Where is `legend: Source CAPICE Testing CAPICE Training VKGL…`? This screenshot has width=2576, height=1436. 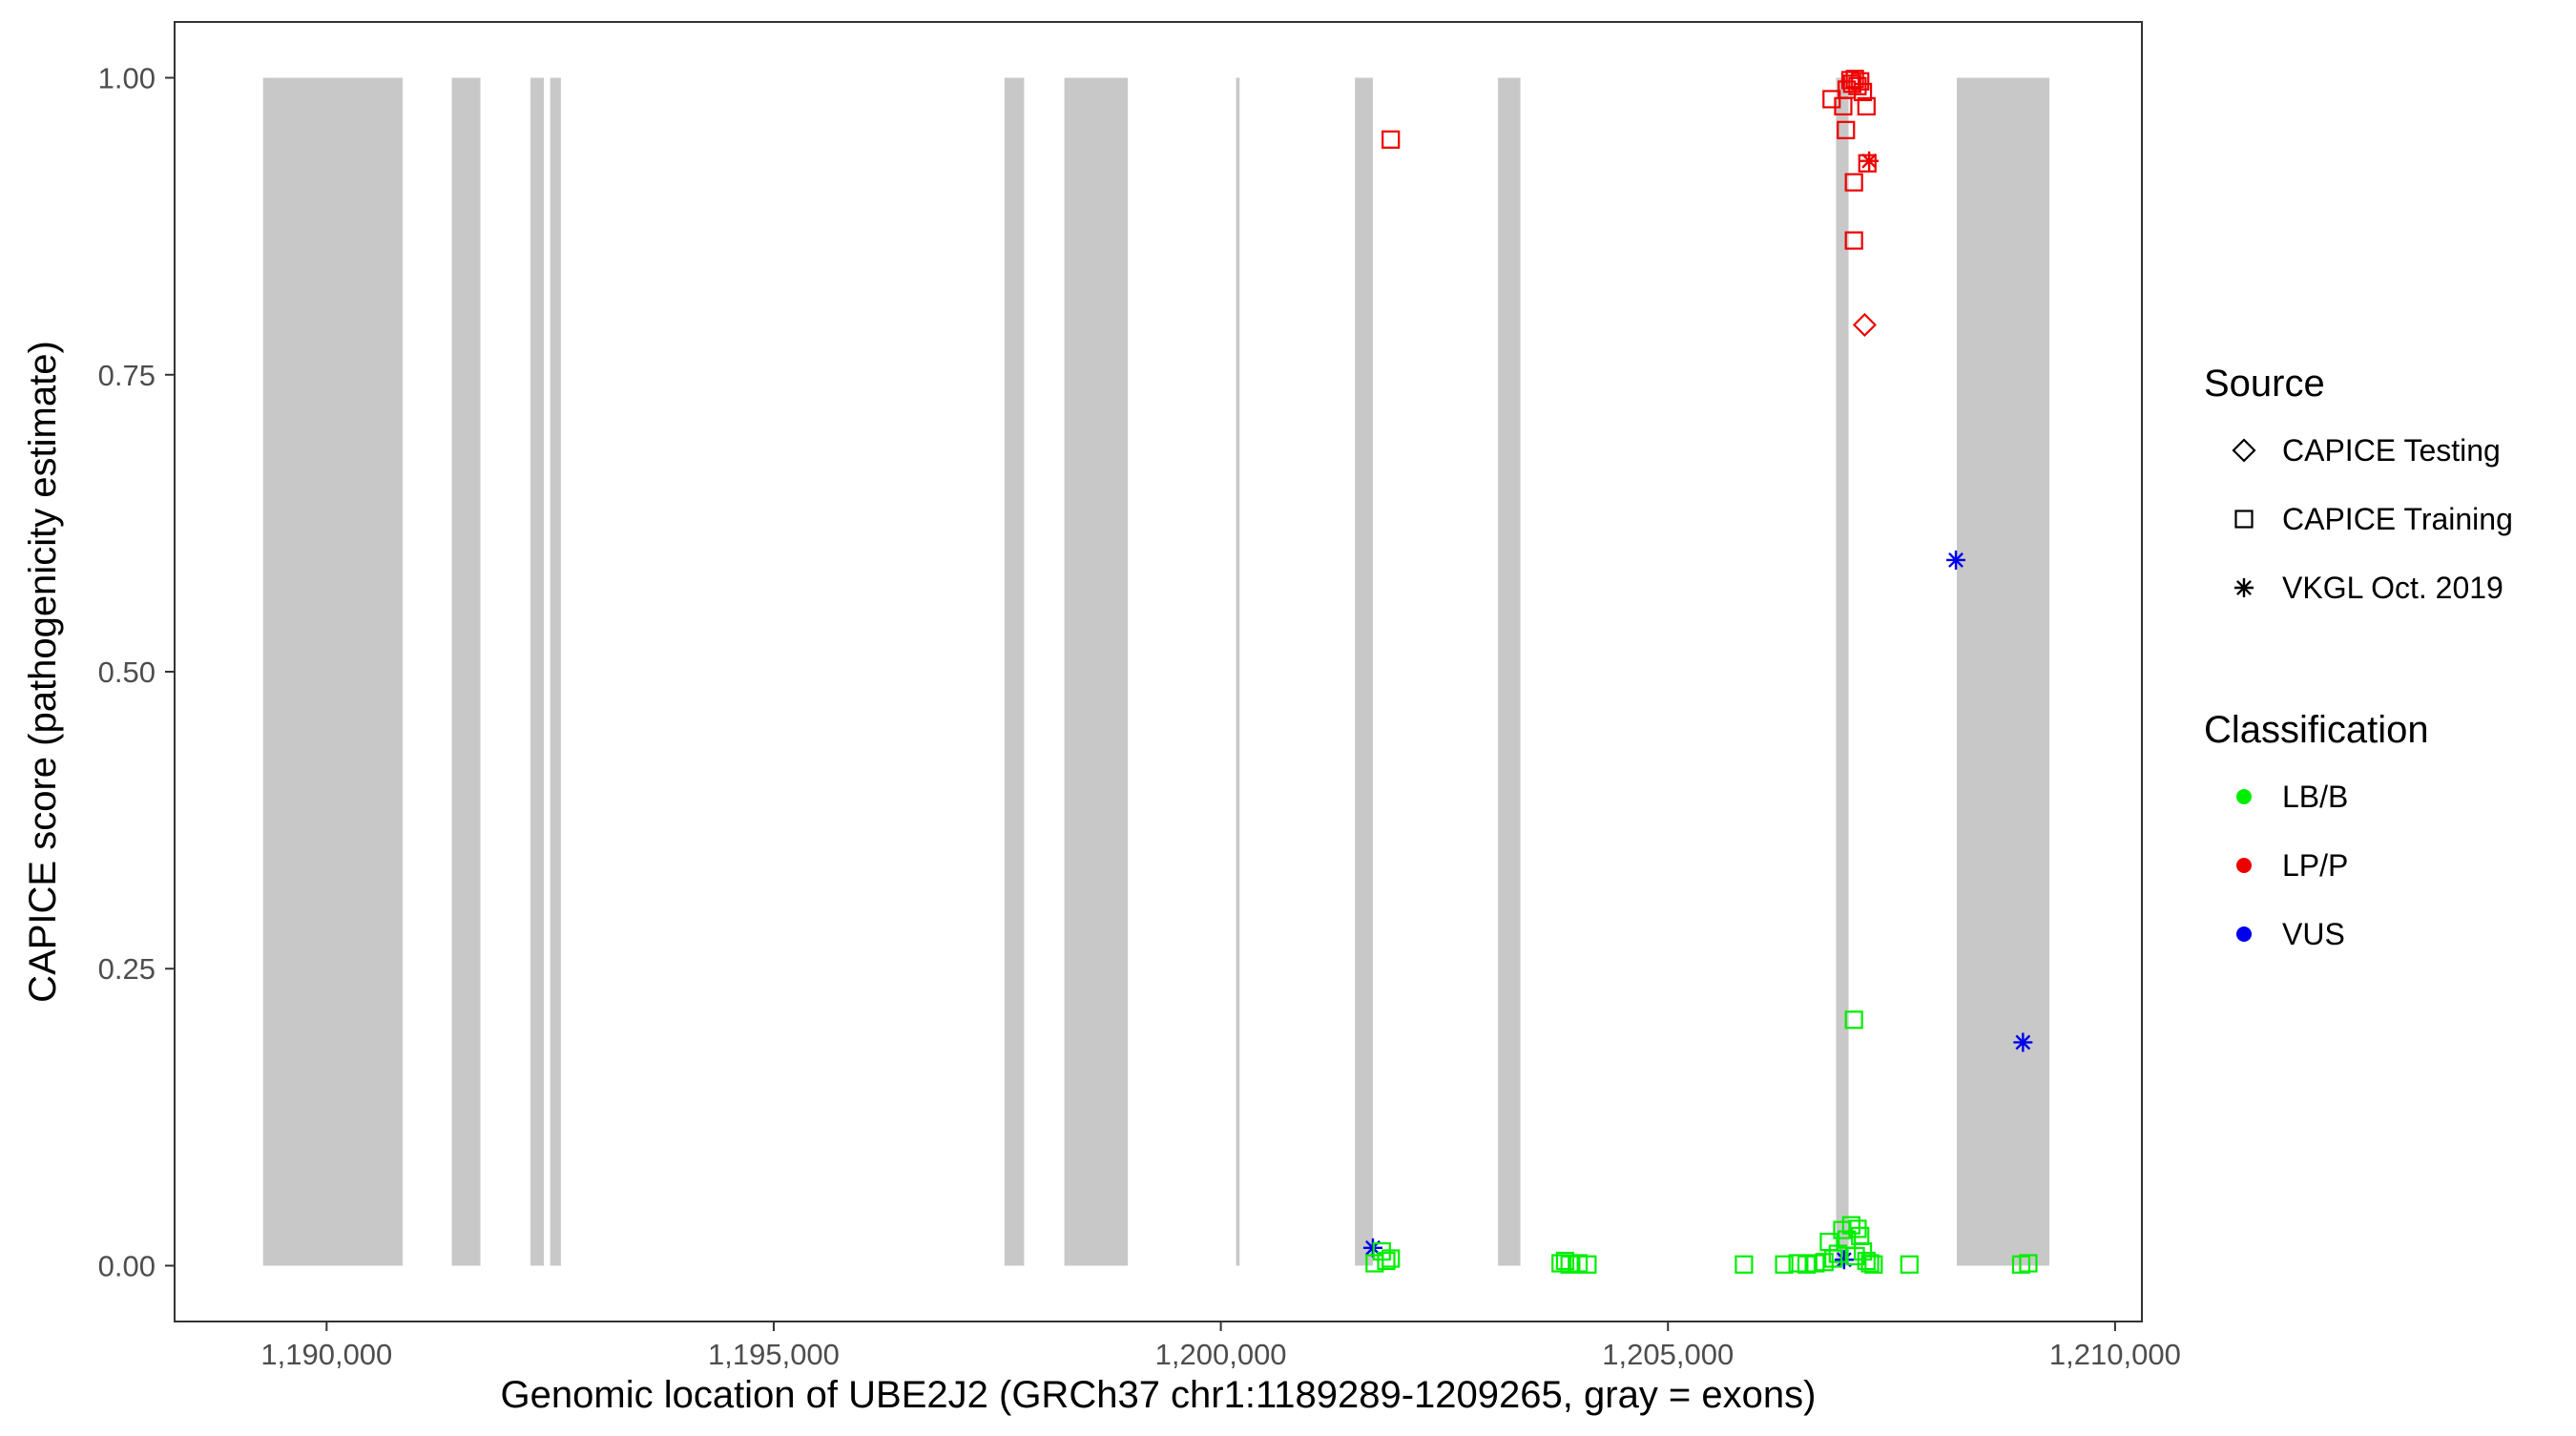
legend: Source CAPICE Testing CAPICE Training VKGL… is located at coordinates (2358, 657).